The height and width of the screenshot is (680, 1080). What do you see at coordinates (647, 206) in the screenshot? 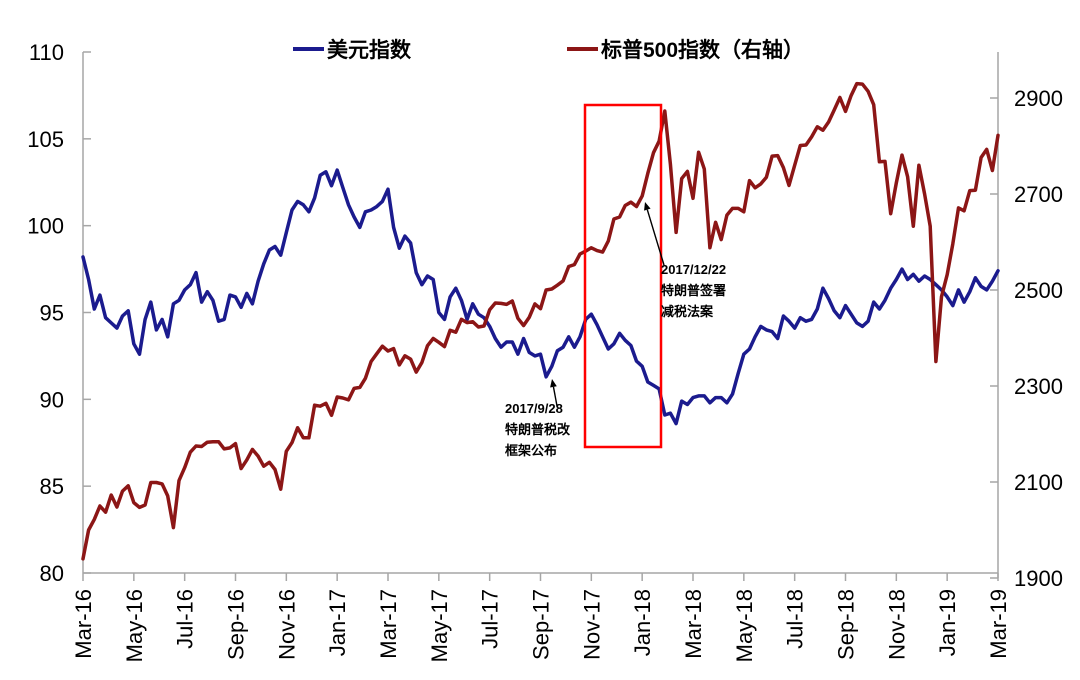
I see `annotation-arrowhead-tax-bill-signed` at bounding box center [647, 206].